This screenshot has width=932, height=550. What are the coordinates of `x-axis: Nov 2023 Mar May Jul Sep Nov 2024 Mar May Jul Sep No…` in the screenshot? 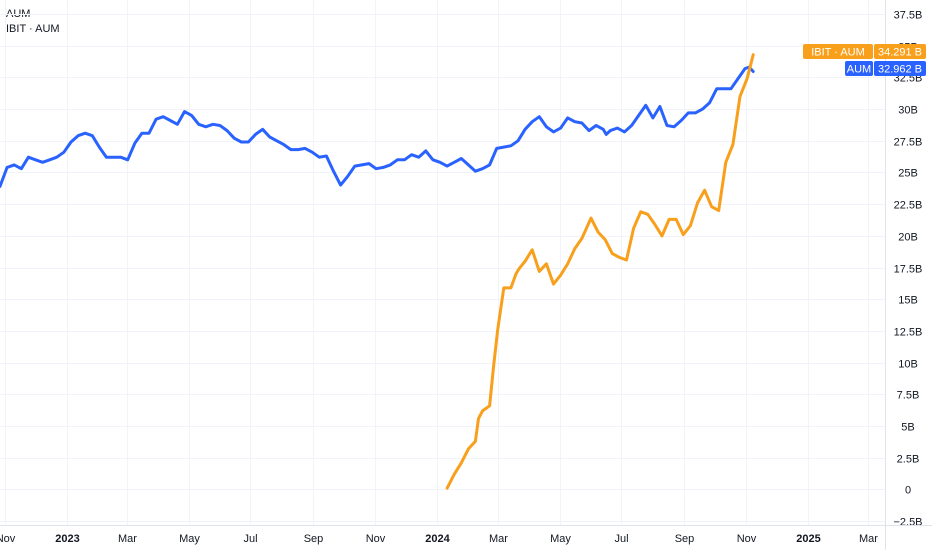 It's located at (439, 539).